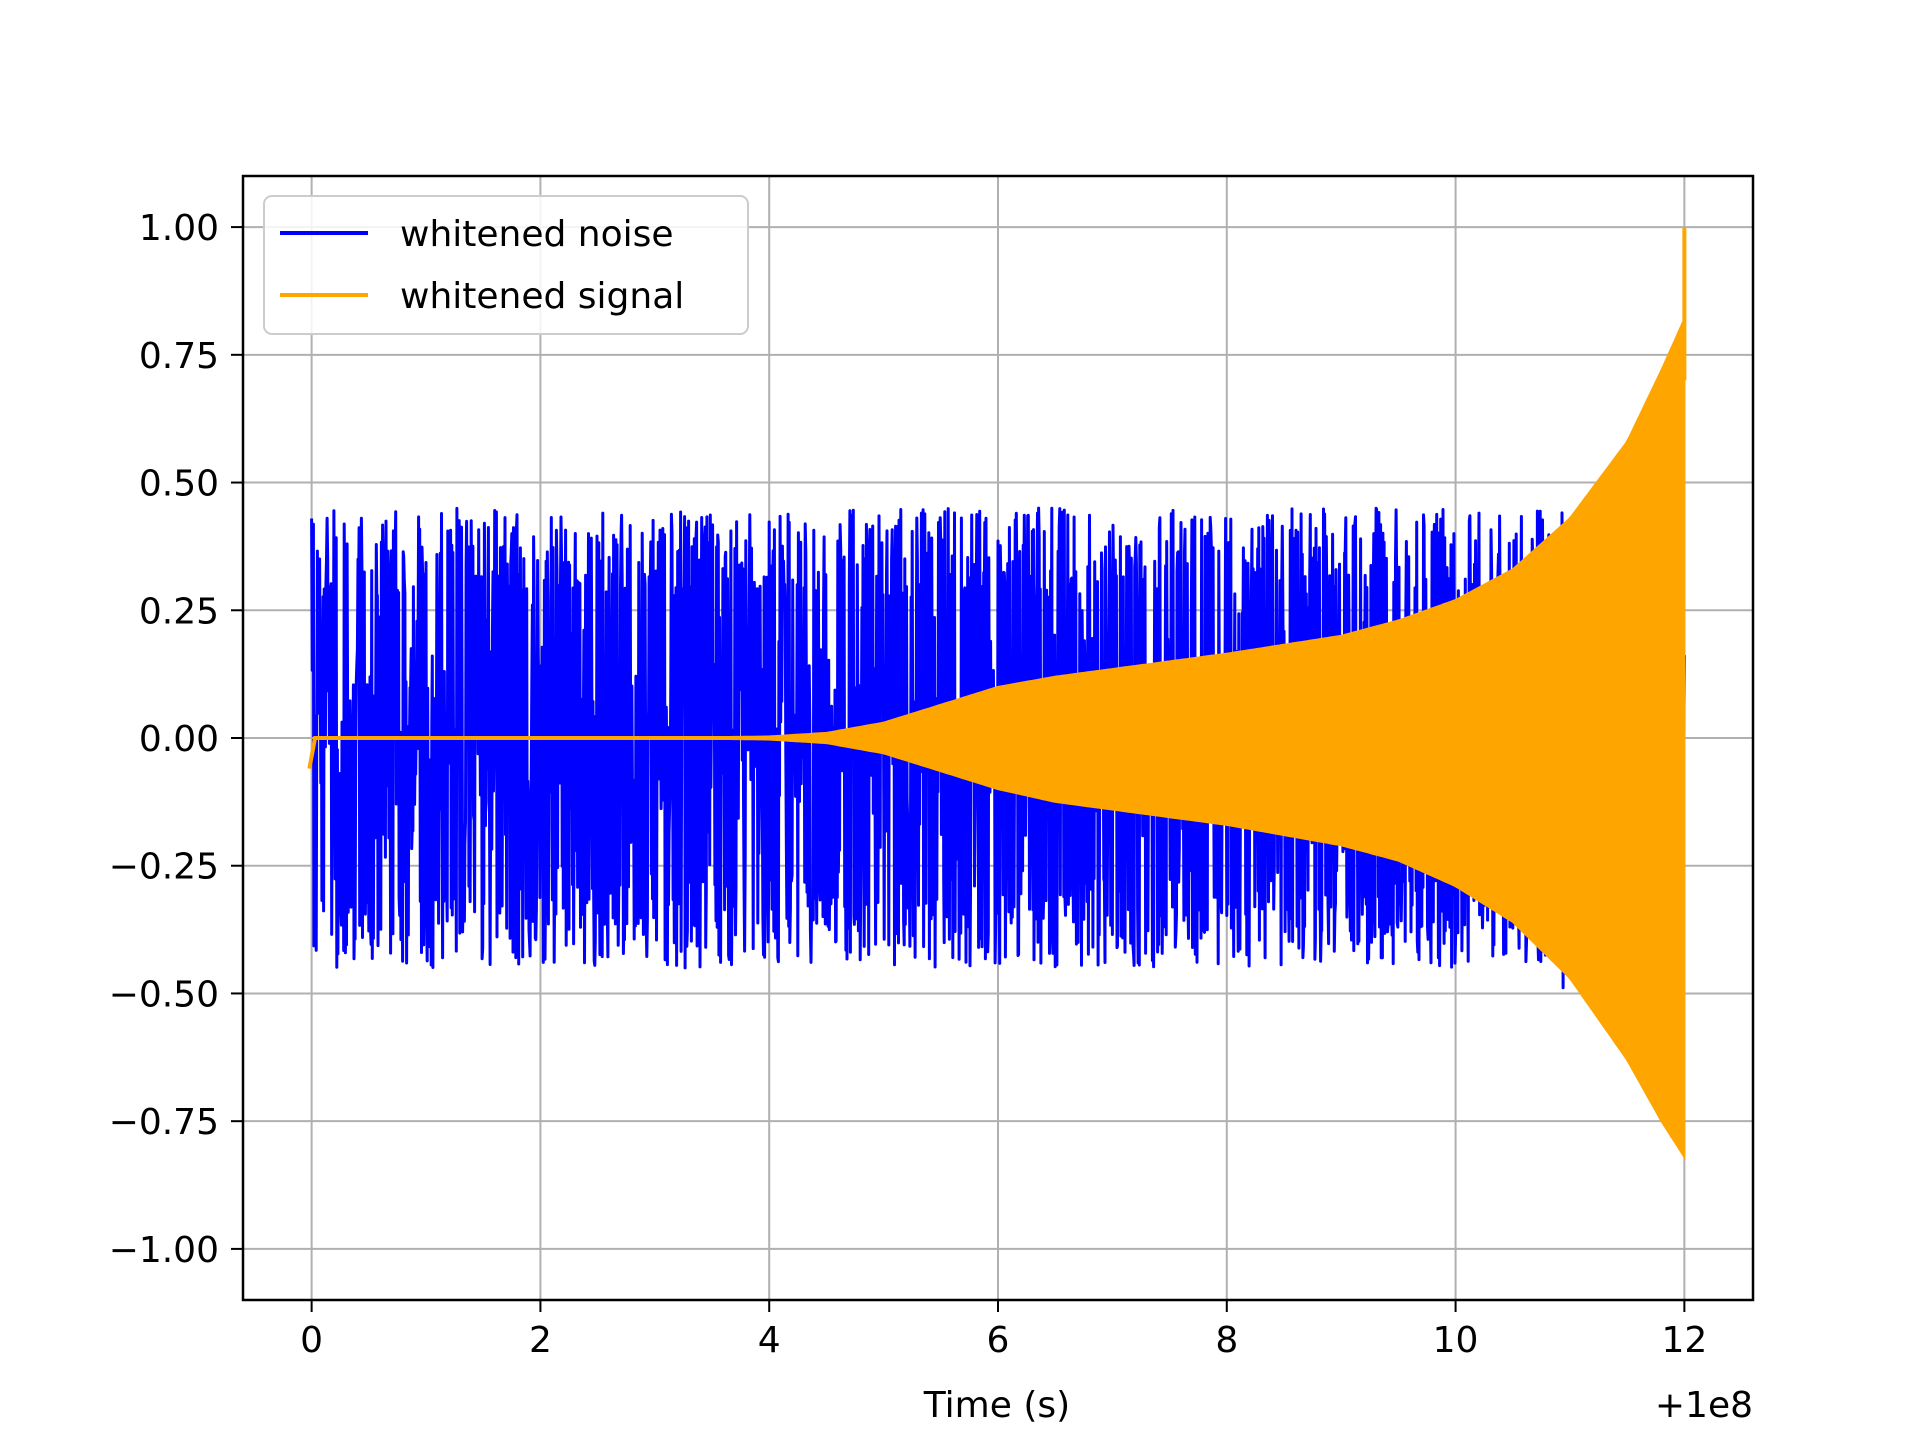  What do you see at coordinates (164, 1250) in the screenshot?
I see `y-tick-label-8: −1.00` at bounding box center [164, 1250].